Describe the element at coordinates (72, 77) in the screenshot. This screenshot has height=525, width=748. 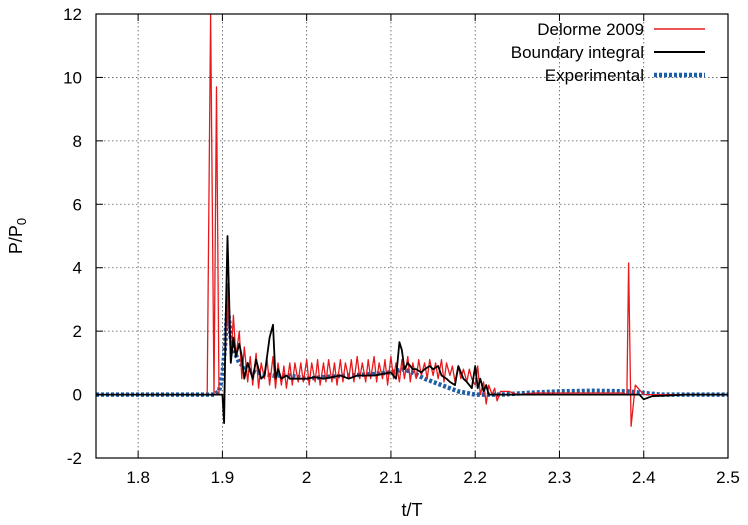
I see `y-tick-label: 10` at that location.